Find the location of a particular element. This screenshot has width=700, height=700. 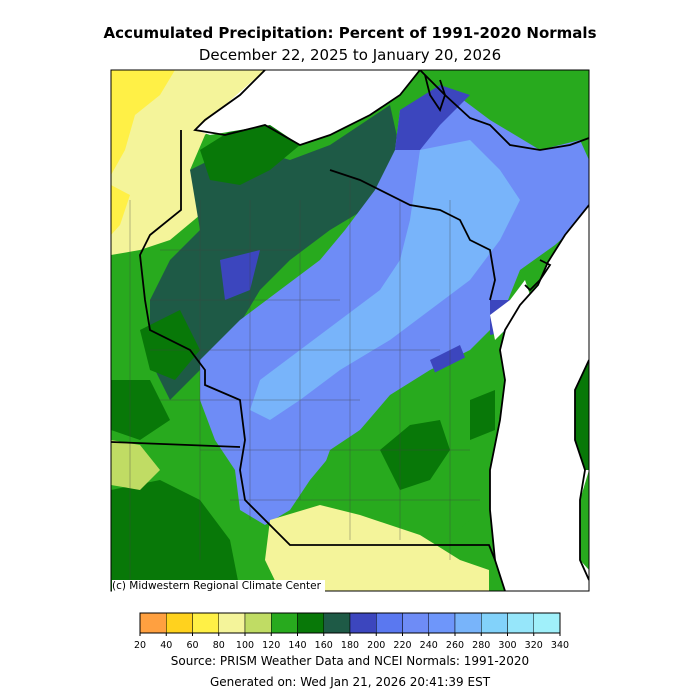

very-dry-northwest is located at coordinates (143, 152).